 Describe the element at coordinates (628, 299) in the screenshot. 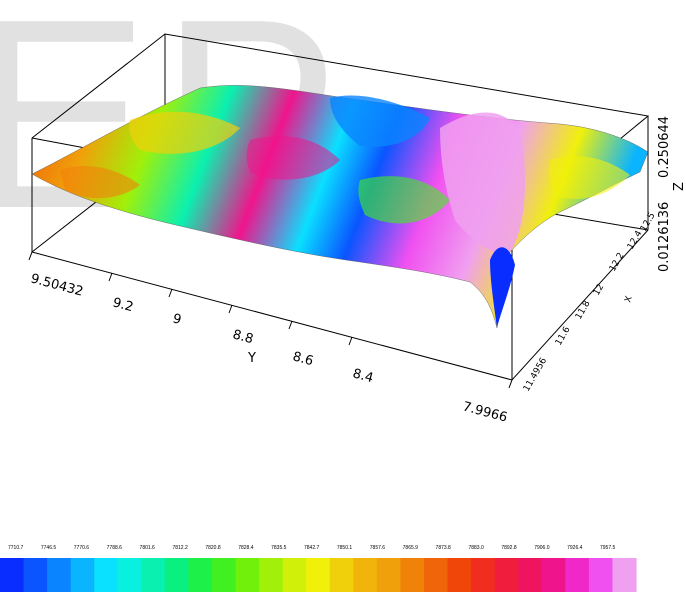

I see `x-axis-title: X` at that location.